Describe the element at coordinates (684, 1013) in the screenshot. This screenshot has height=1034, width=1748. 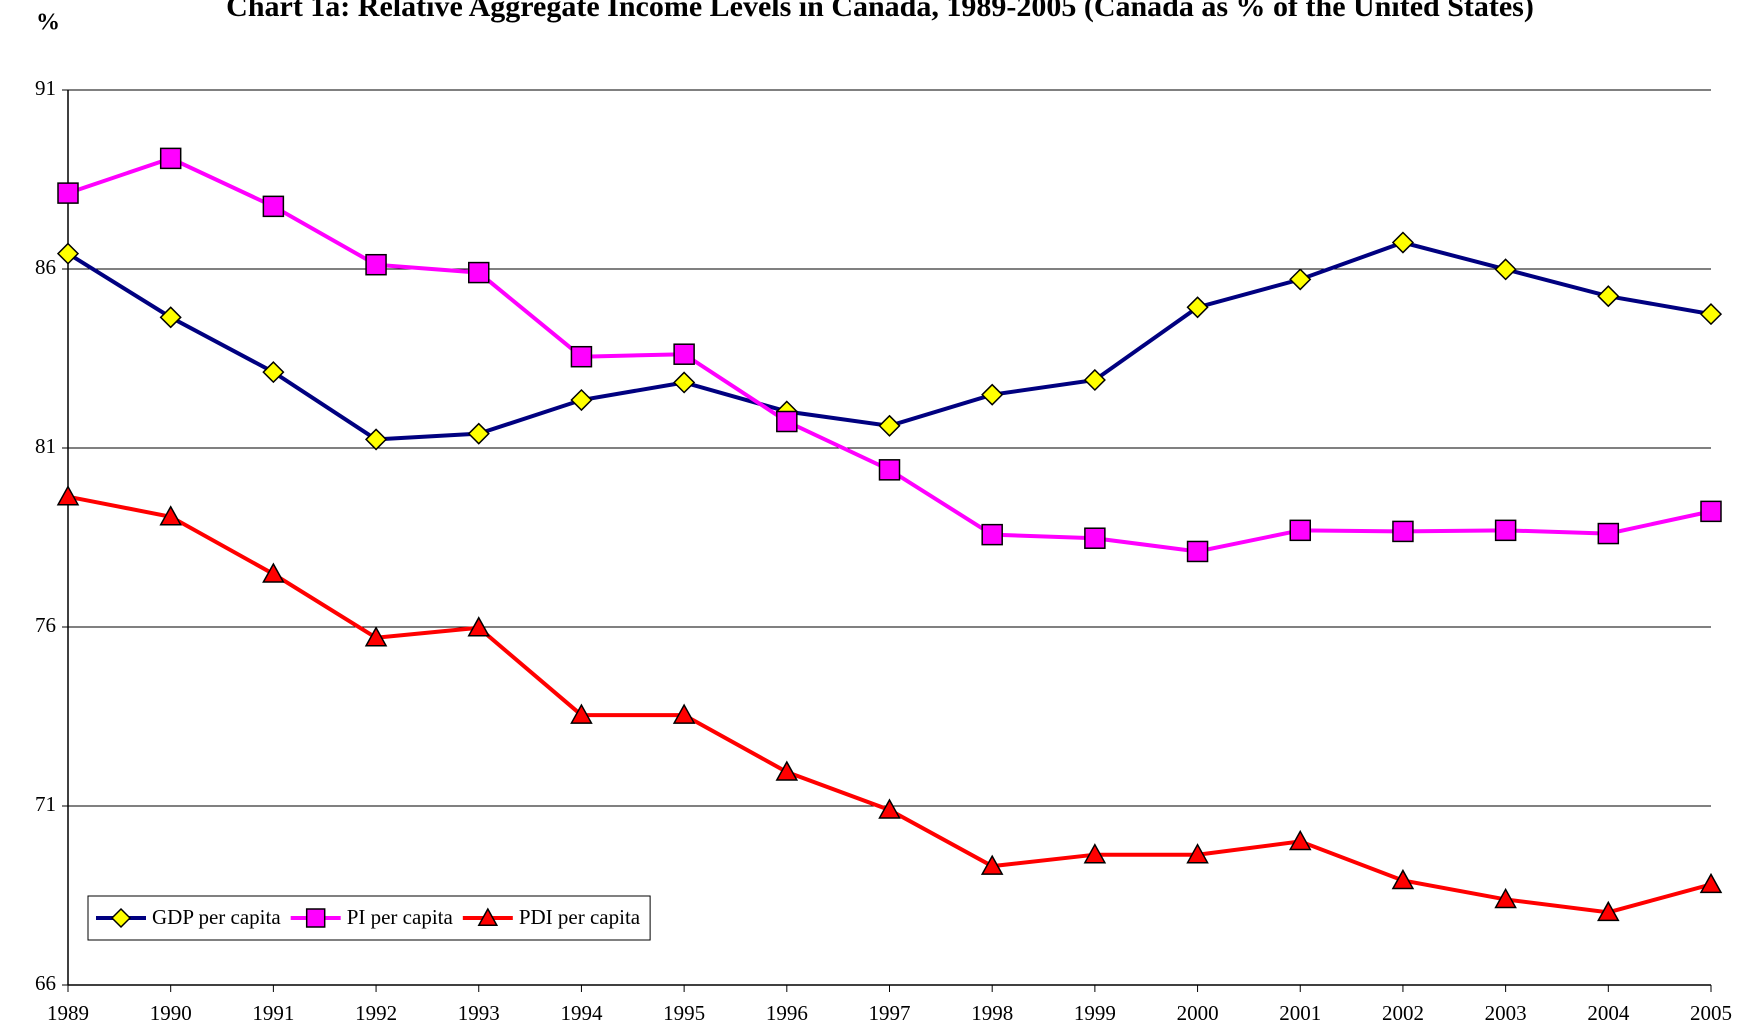
I see `x-tick-label: 1995` at that location.